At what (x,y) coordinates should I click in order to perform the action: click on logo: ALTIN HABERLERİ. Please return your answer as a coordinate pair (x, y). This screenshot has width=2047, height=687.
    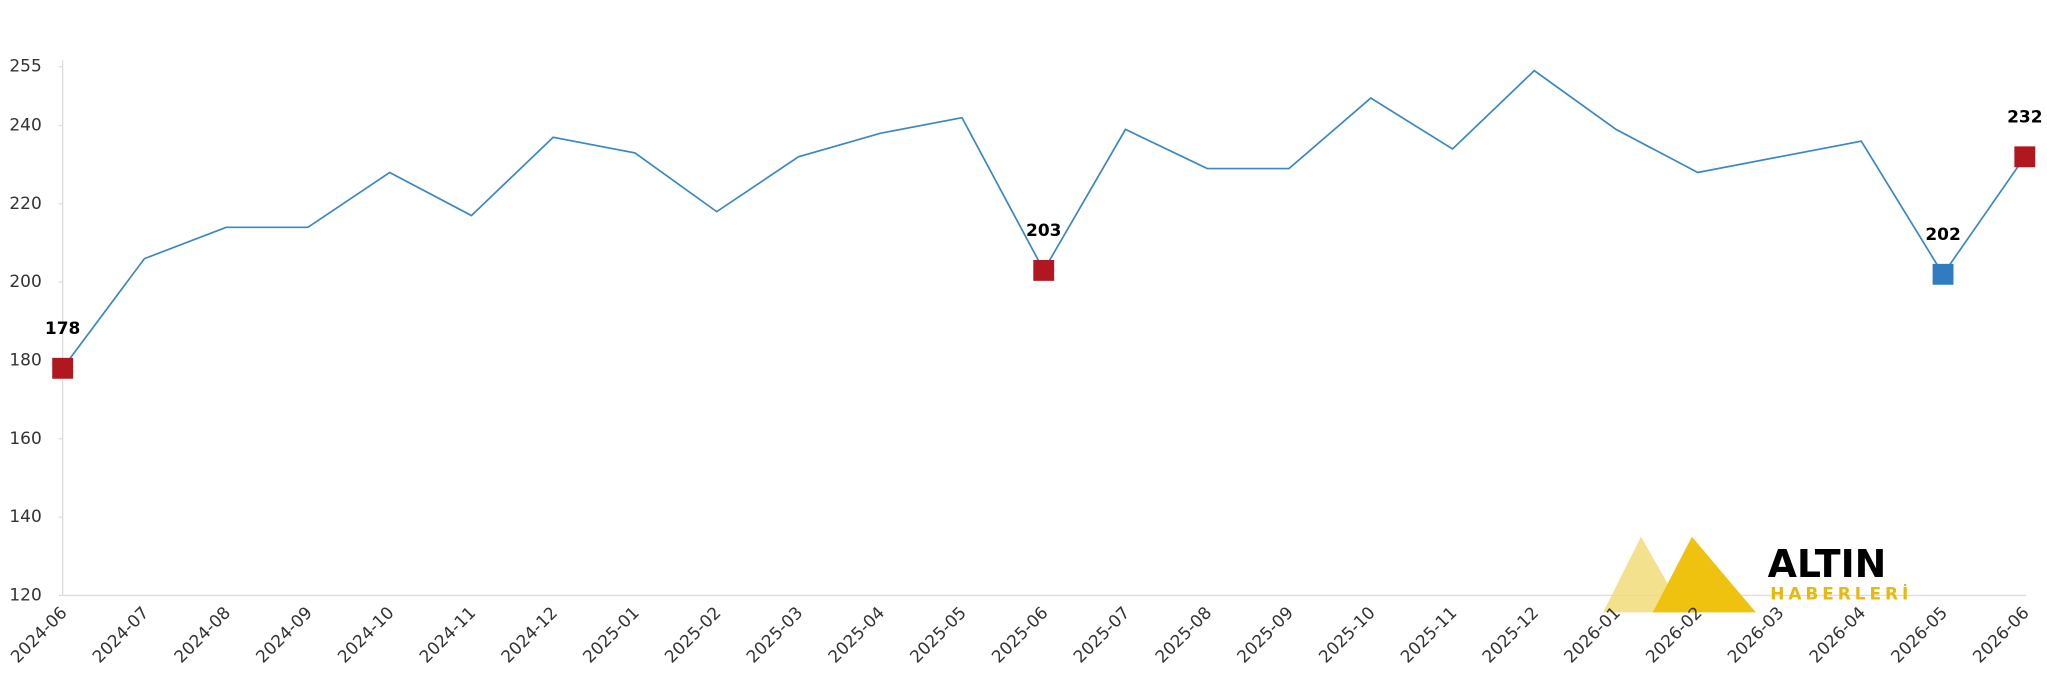
    Looking at the image, I should click on (1757, 574).